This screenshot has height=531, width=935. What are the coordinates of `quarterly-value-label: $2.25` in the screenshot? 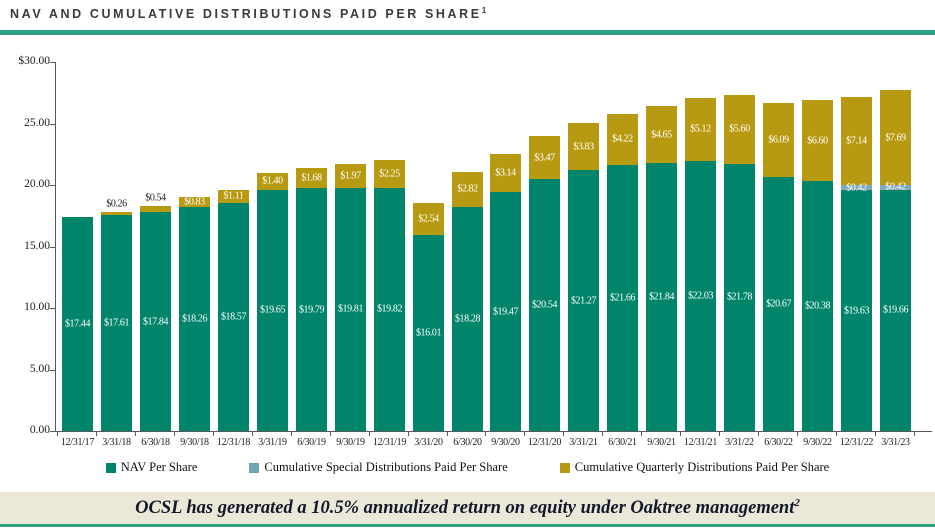 It's located at (389, 174).